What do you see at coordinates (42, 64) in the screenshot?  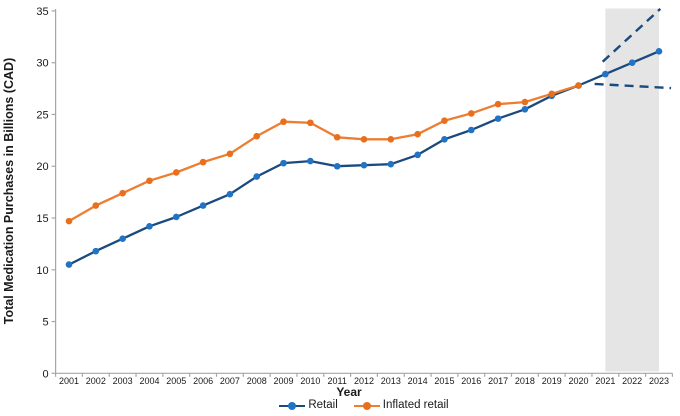 I see `y-tick-label: 30` at bounding box center [42, 64].